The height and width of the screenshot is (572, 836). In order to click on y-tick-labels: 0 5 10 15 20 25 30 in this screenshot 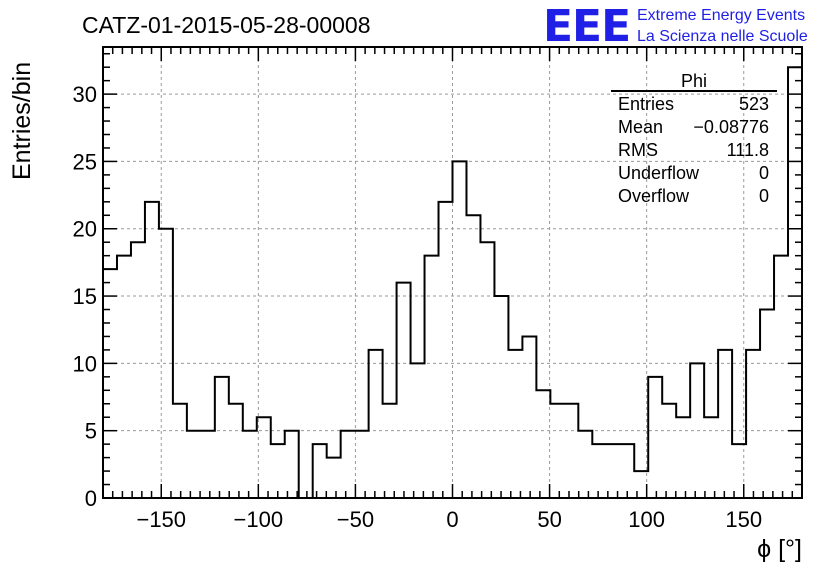, I will do `click(85, 296)`.